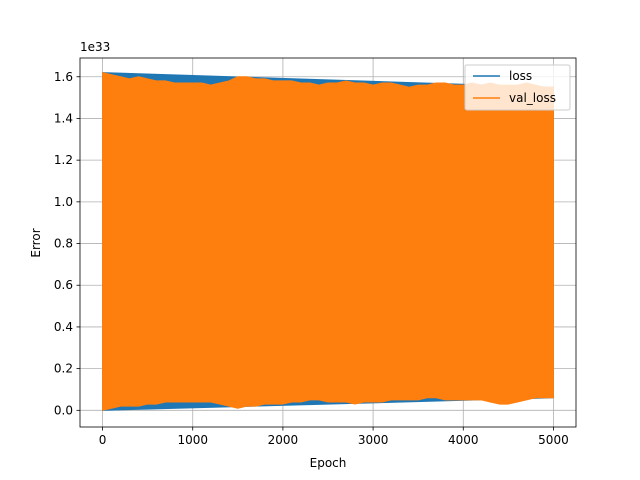  I want to click on x-tick-label: 5000, so click(553, 440).